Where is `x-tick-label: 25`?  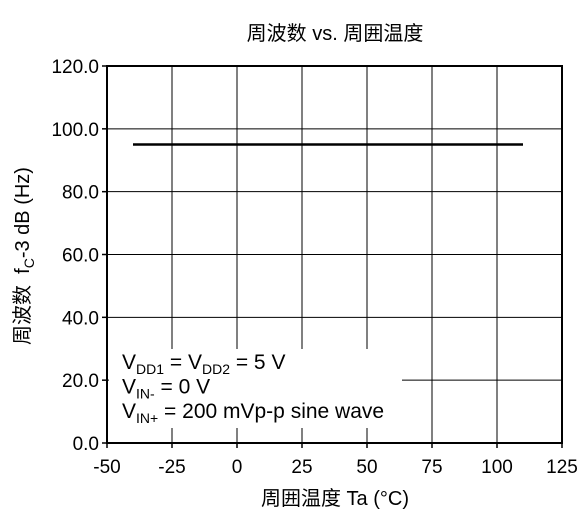 x-tick-label: 25 is located at coordinates (301, 467).